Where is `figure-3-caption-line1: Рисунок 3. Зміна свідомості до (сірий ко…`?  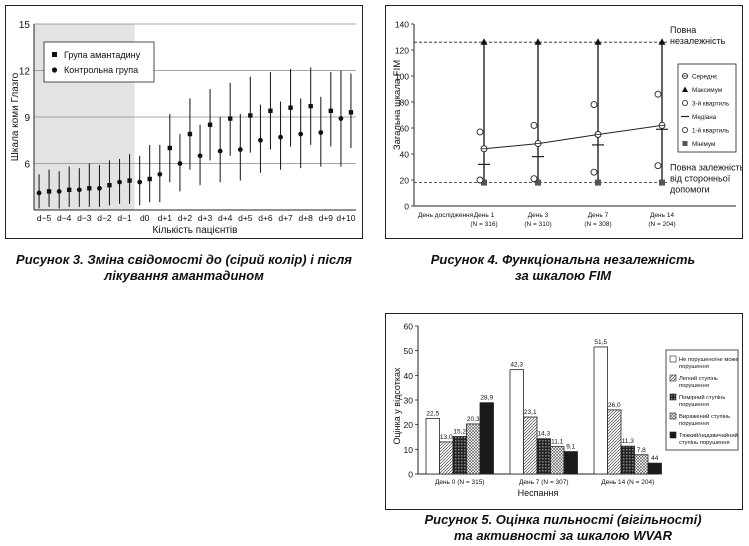 figure-3-caption-line1: Рисунок 3. Зміна свідомості до (сірий ко… is located at coordinates (184, 259).